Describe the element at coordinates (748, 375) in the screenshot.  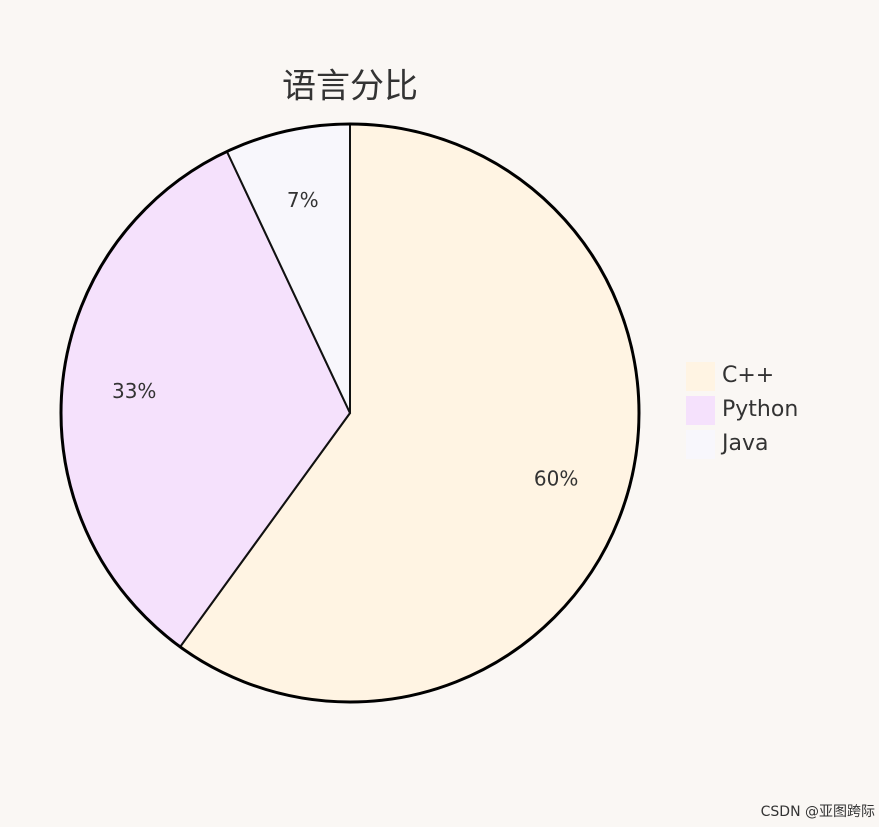
I see `legend-label: C++` at that location.